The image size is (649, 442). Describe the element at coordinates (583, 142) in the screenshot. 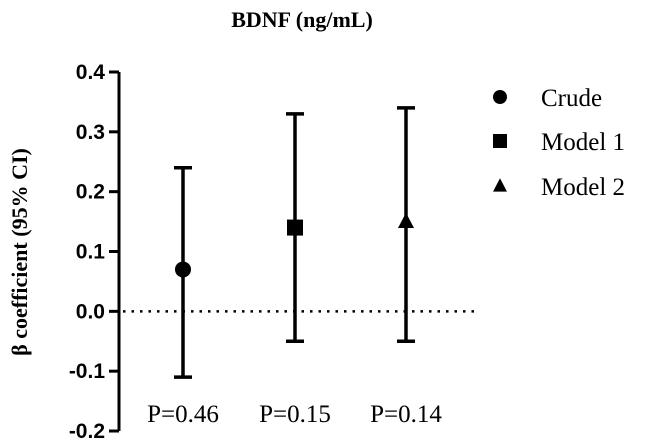

I see `legend-label: Model 1` at that location.